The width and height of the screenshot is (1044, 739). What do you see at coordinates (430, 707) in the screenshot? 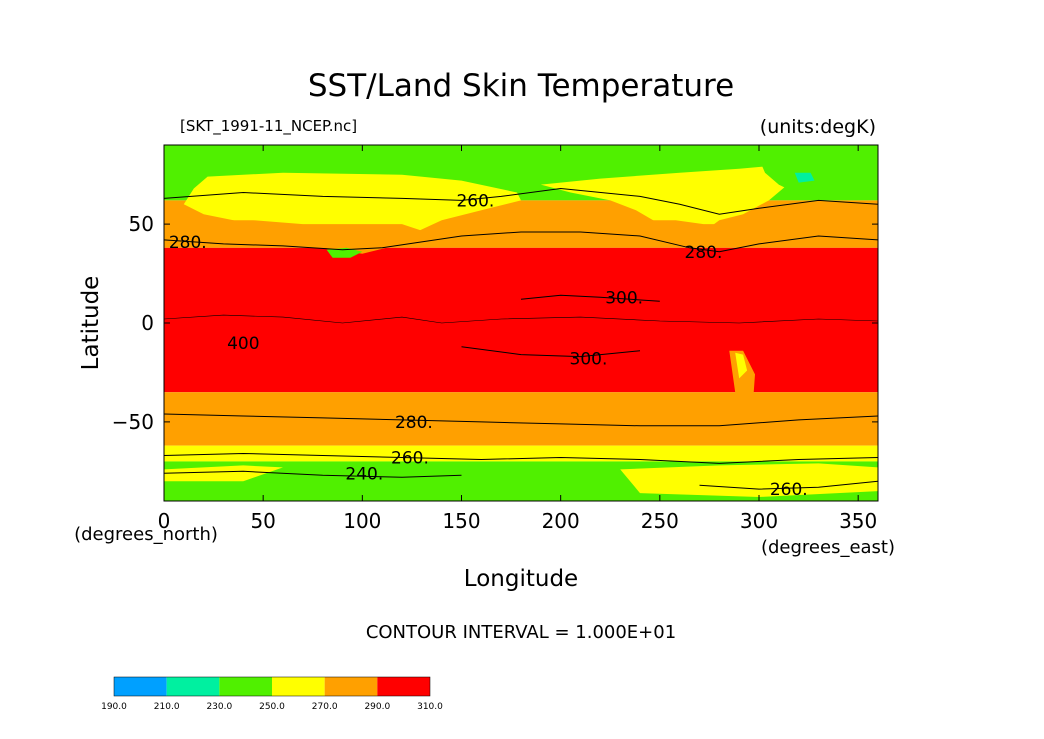
I see `colorbar-label: 310.0` at bounding box center [430, 707].